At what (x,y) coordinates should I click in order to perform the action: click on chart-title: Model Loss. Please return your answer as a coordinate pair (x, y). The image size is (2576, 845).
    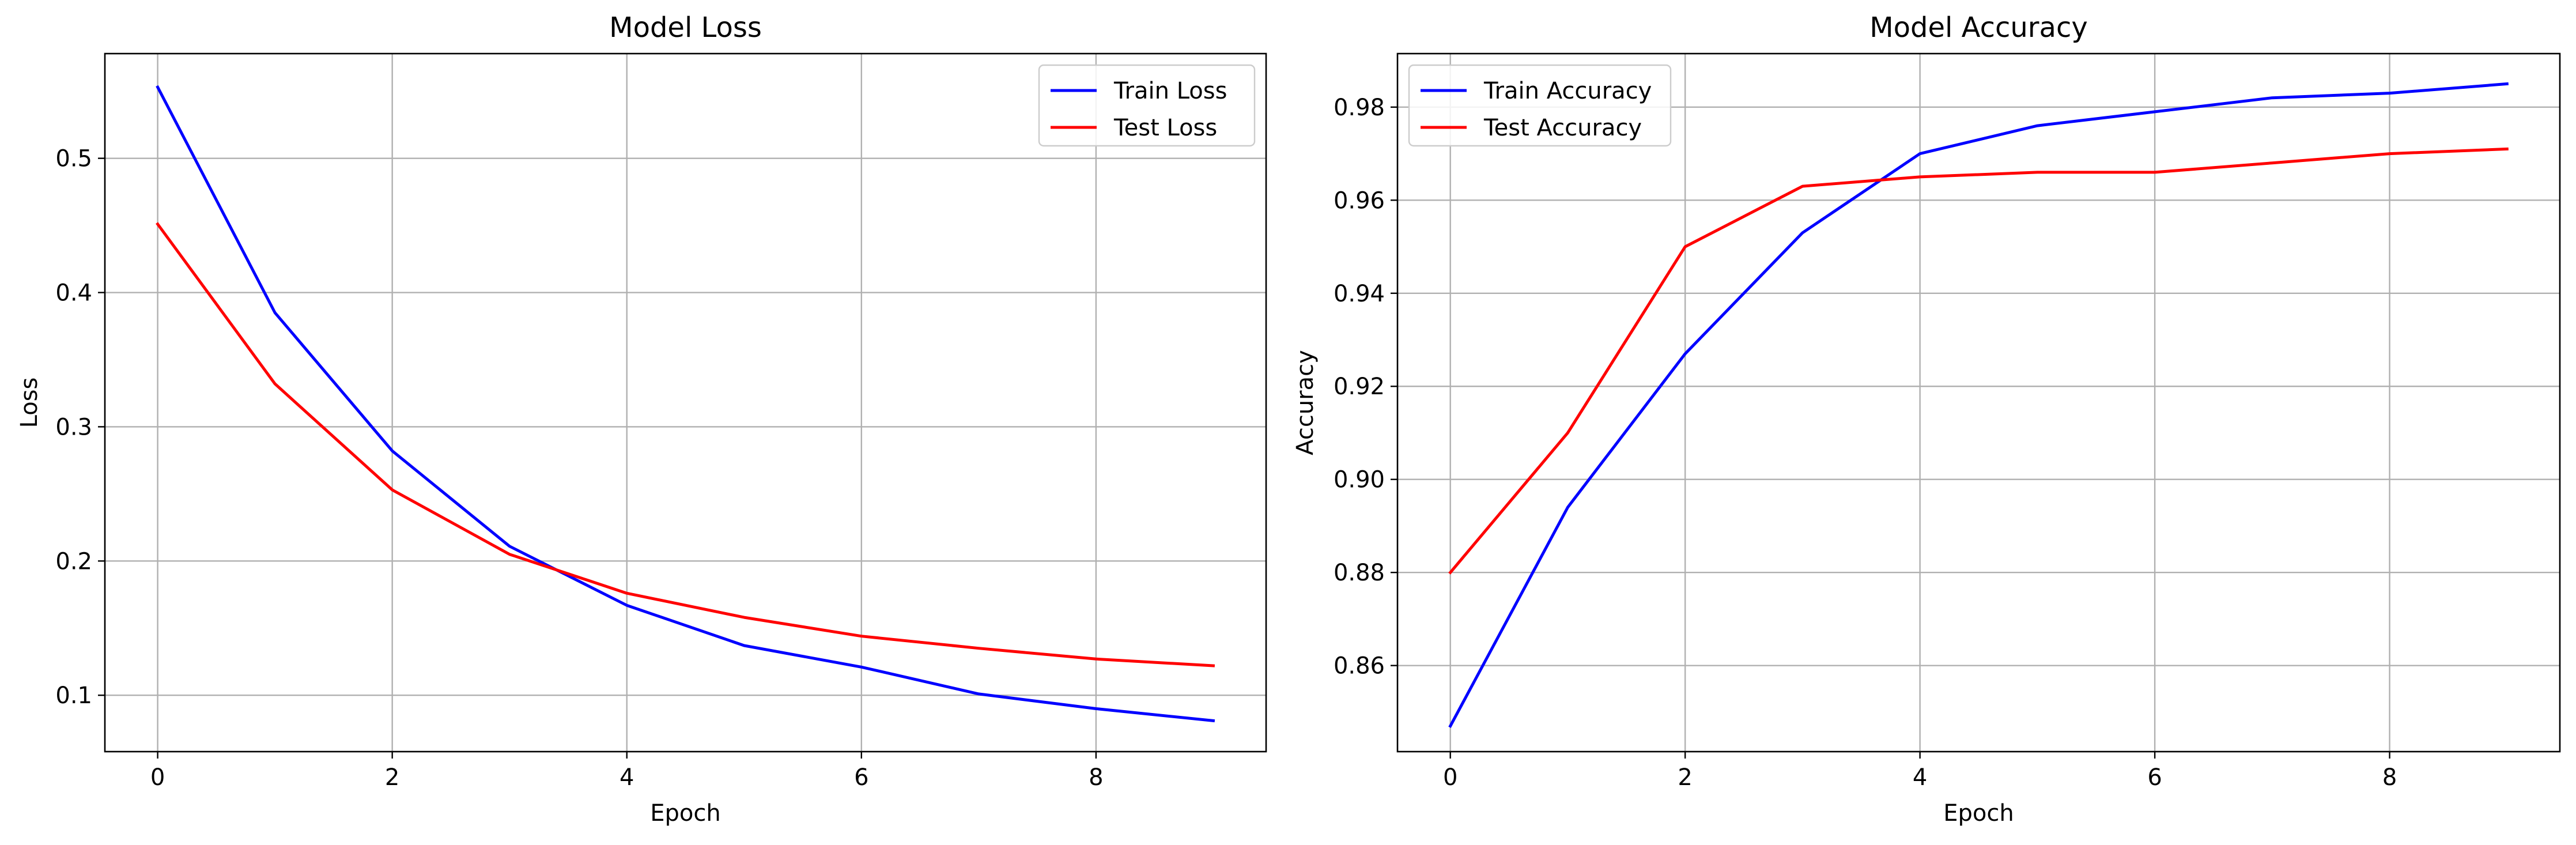
    Looking at the image, I should click on (685, 28).